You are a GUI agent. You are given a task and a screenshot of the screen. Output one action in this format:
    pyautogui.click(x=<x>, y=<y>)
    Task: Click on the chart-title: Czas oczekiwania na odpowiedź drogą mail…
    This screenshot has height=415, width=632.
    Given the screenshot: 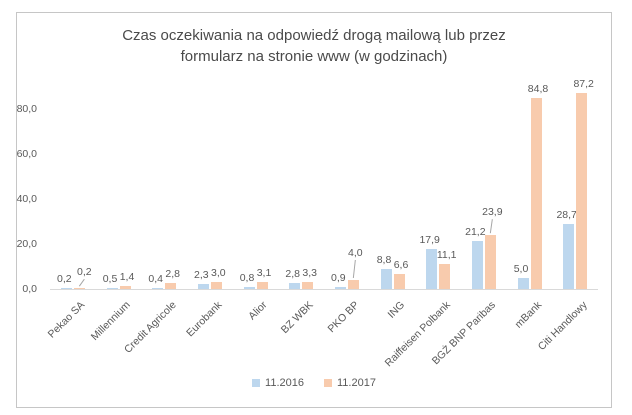 What is the action you would take?
    pyautogui.click(x=314, y=46)
    